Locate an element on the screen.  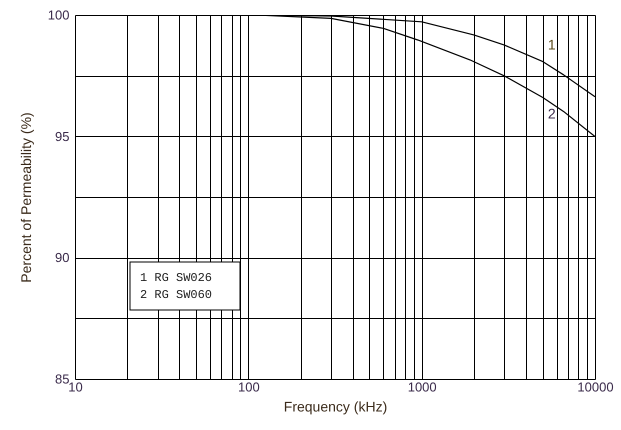
x-axis-title: Frequency (kHz) is located at coordinates (336, 406).